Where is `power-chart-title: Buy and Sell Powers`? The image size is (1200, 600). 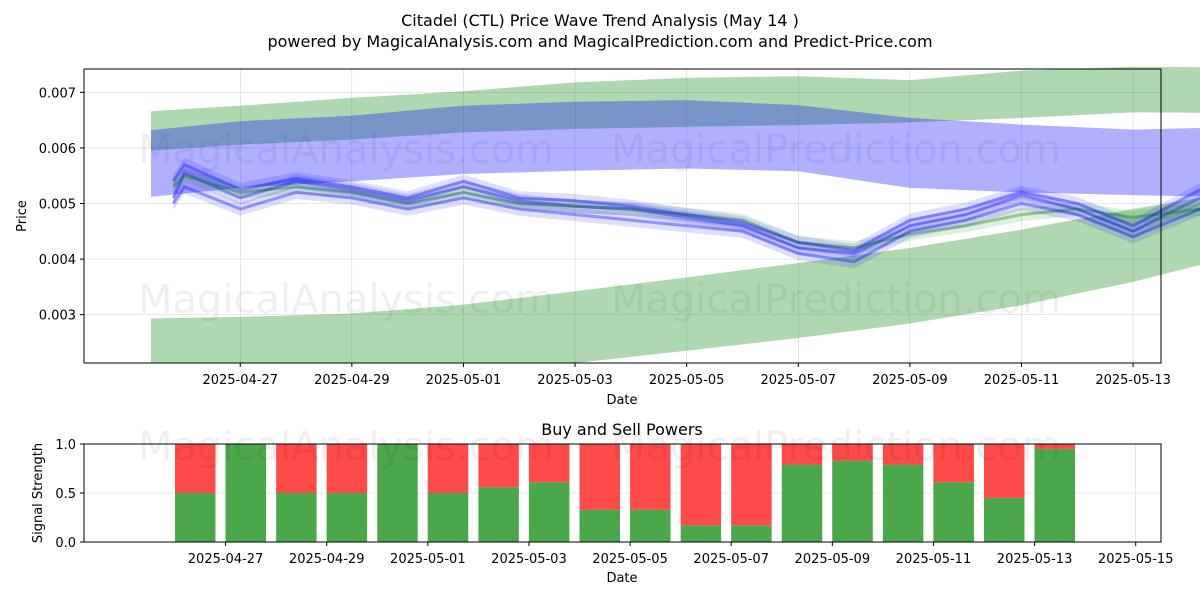
power-chart-title: Buy and Sell Powers is located at coordinates (622, 429).